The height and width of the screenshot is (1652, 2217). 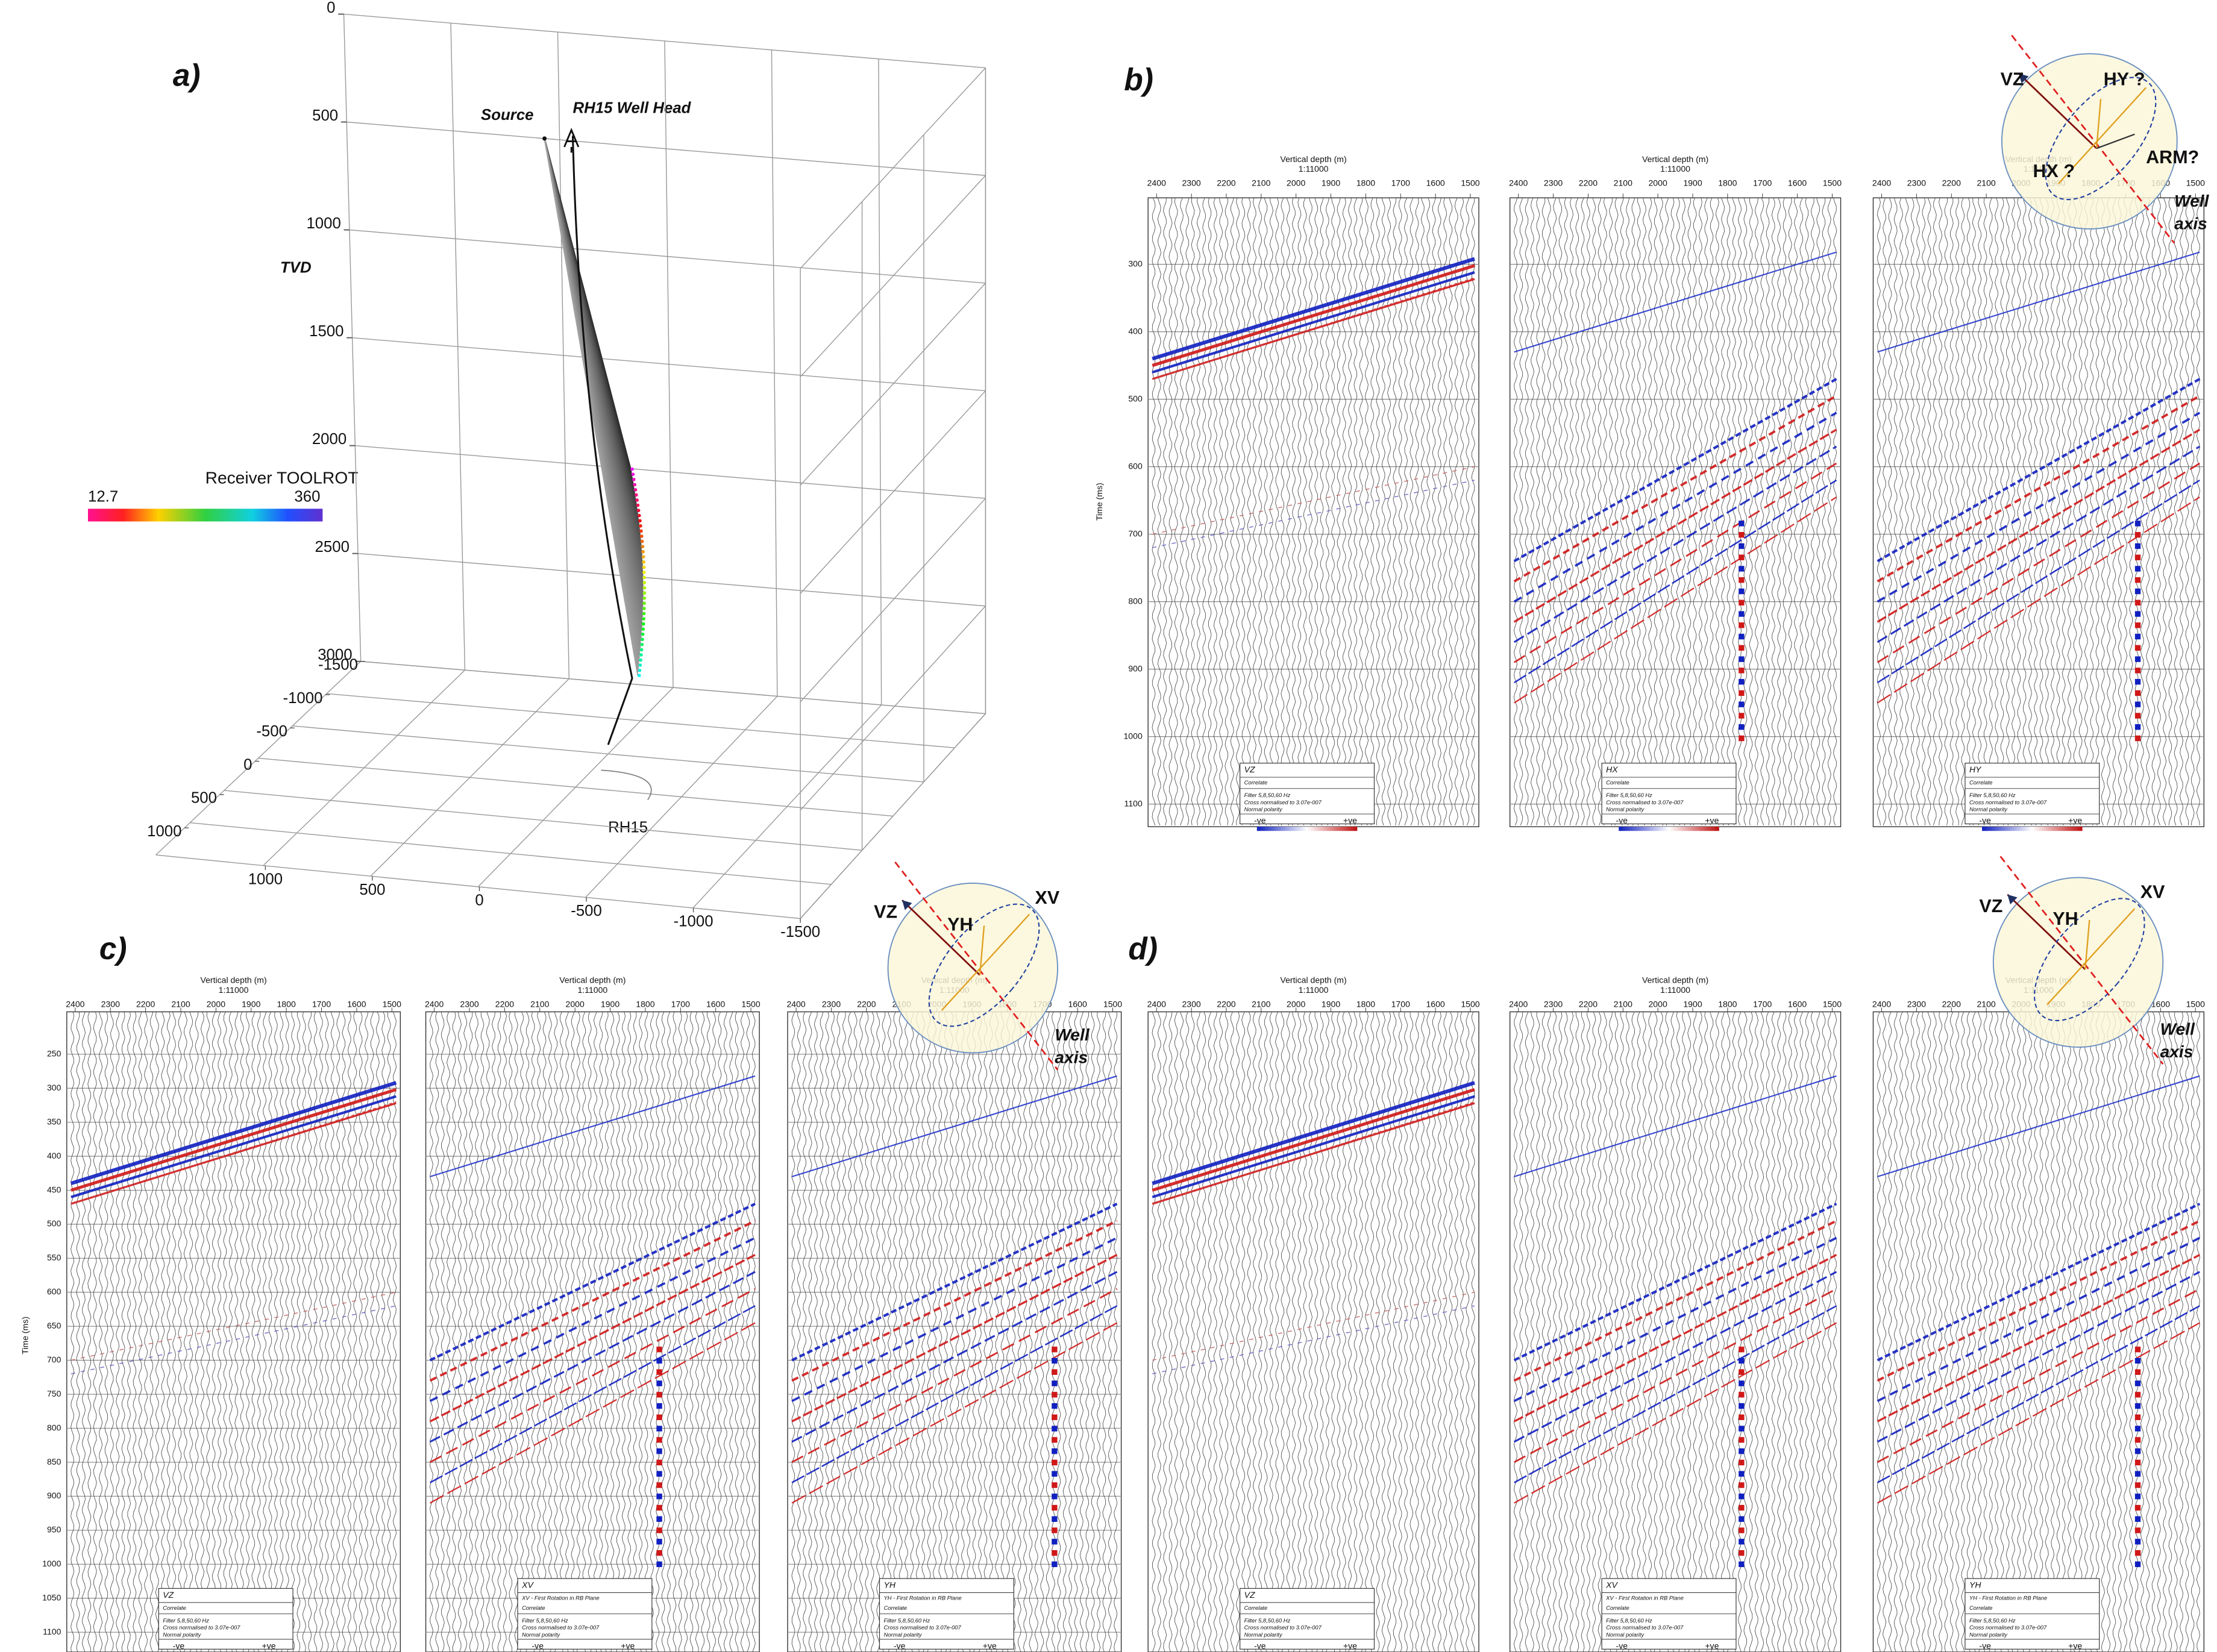 I want to click on panel-label: c), so click(x=113, y=948).